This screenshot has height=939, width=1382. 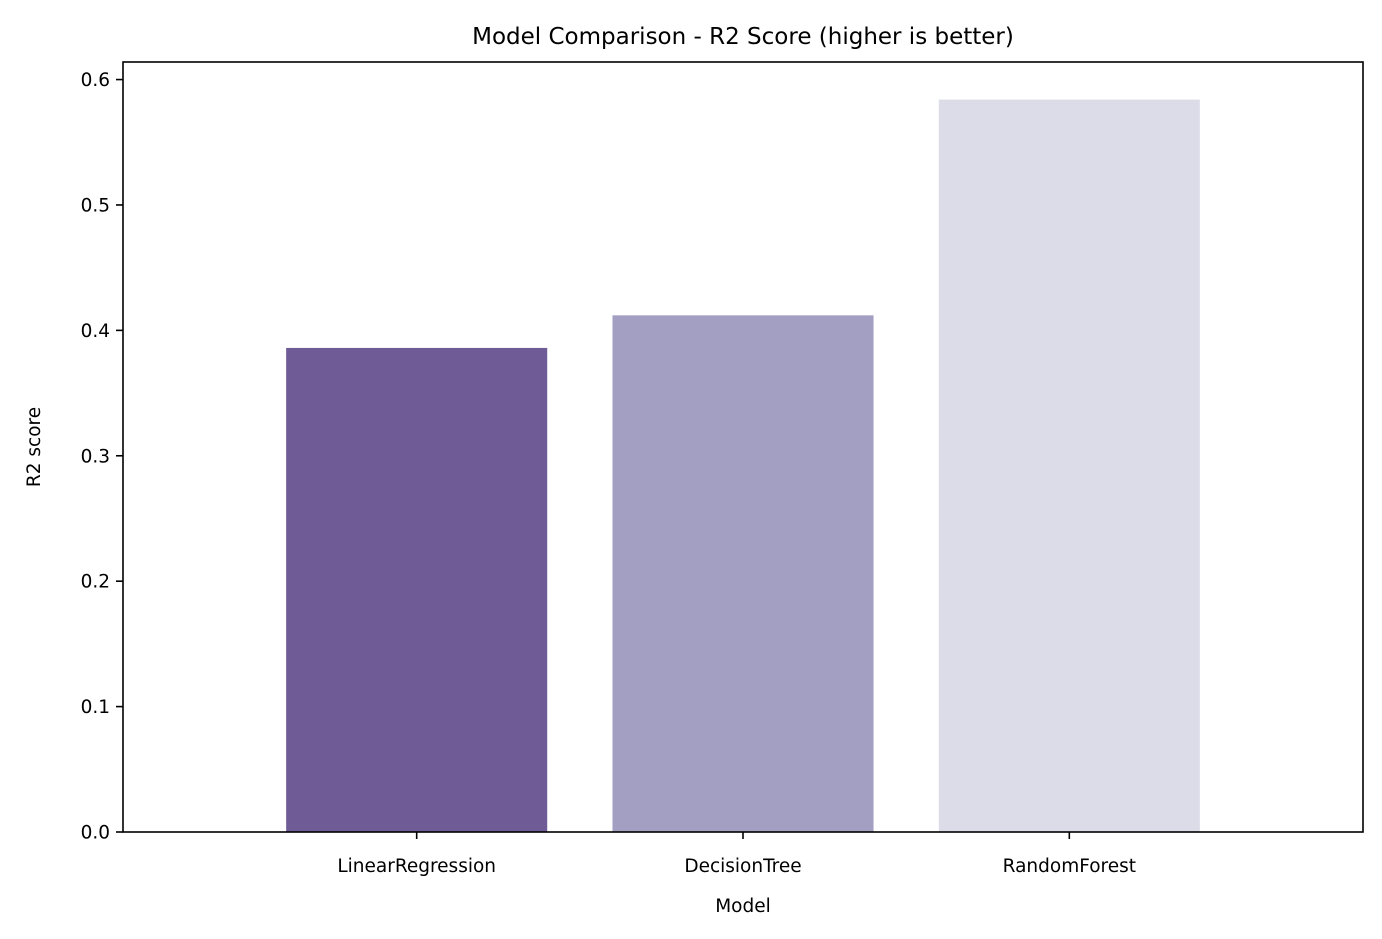 I want to click on x-tick-label: RandomForest, so click(x=1069, y=866).